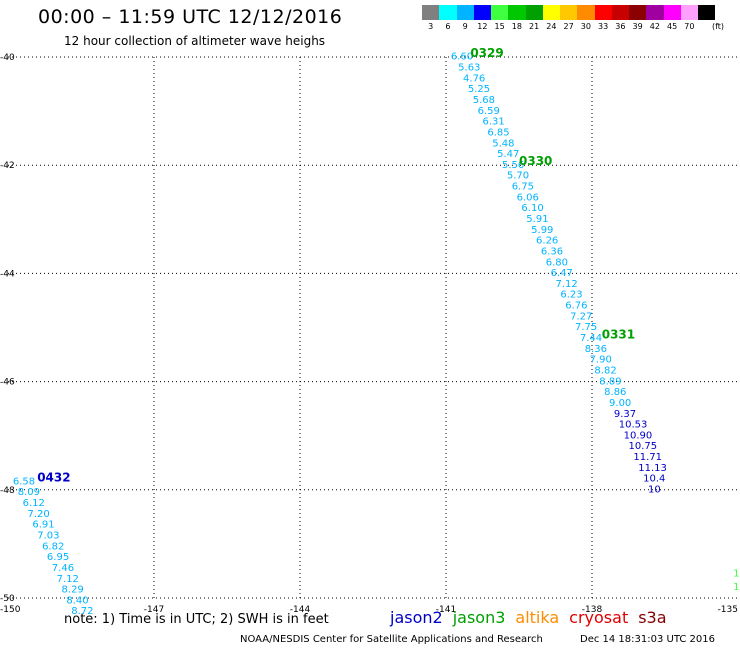 The image size is (740, 650). What do you see at coordinates (638, 435) in the screenshot?
I see `wave-height-point: 10.90` at bounding box center [638, 435].